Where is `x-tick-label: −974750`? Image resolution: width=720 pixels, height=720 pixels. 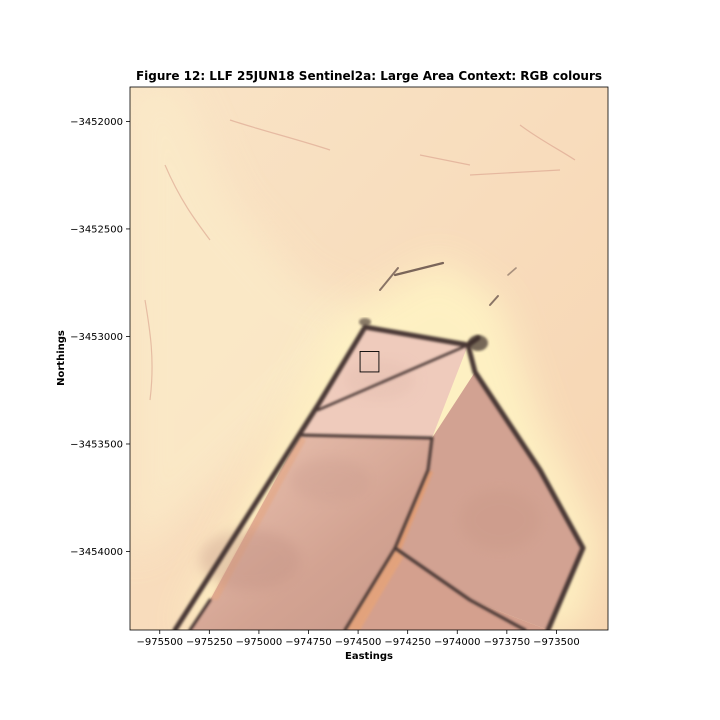
x-tick-label: −974750 is located at coordinates (308, 642).